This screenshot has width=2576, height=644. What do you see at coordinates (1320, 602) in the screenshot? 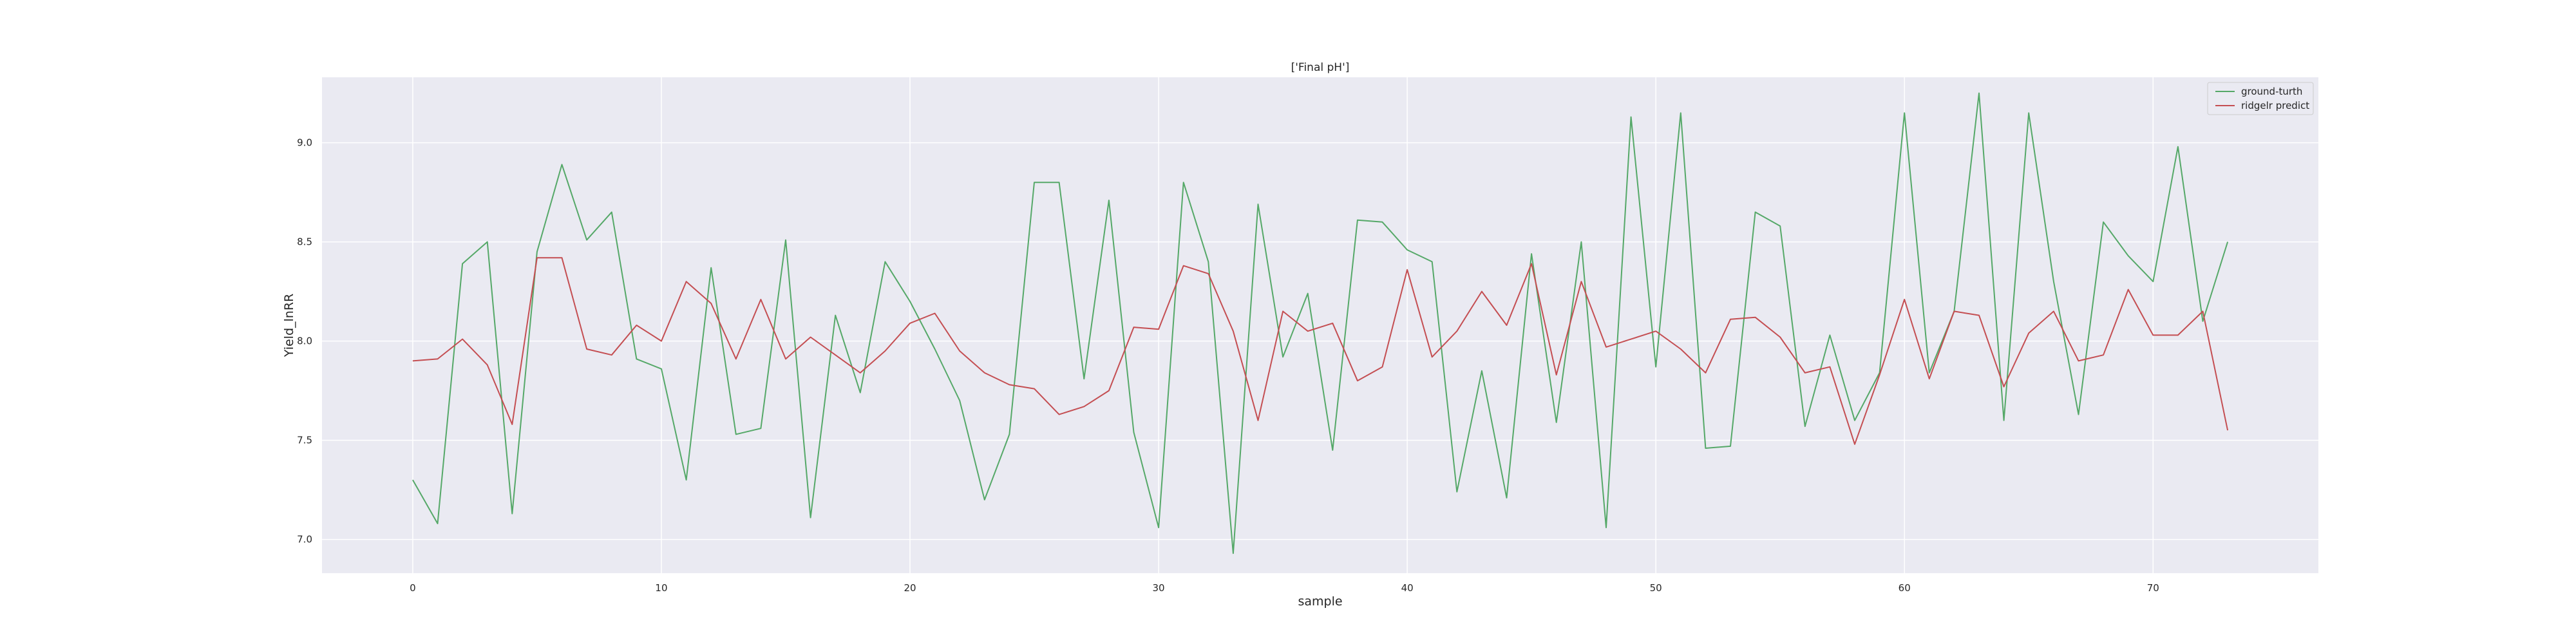
I see `x-axis-label: sample` at bounding box center [1320, 602].